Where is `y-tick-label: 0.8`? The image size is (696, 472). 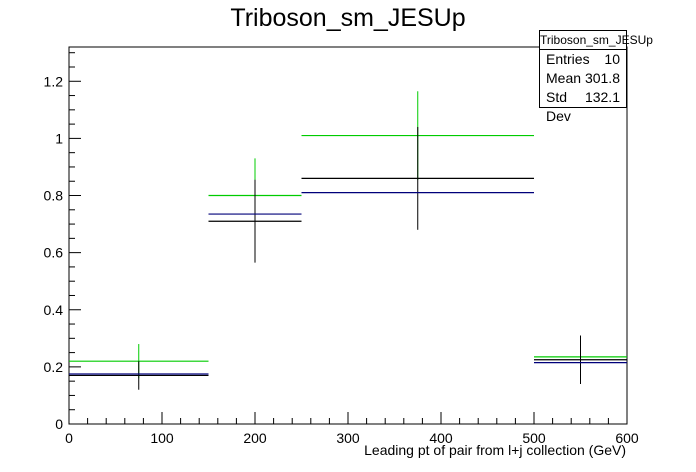
y-tick-label: 0.8 is located at coordinates (54, 196).